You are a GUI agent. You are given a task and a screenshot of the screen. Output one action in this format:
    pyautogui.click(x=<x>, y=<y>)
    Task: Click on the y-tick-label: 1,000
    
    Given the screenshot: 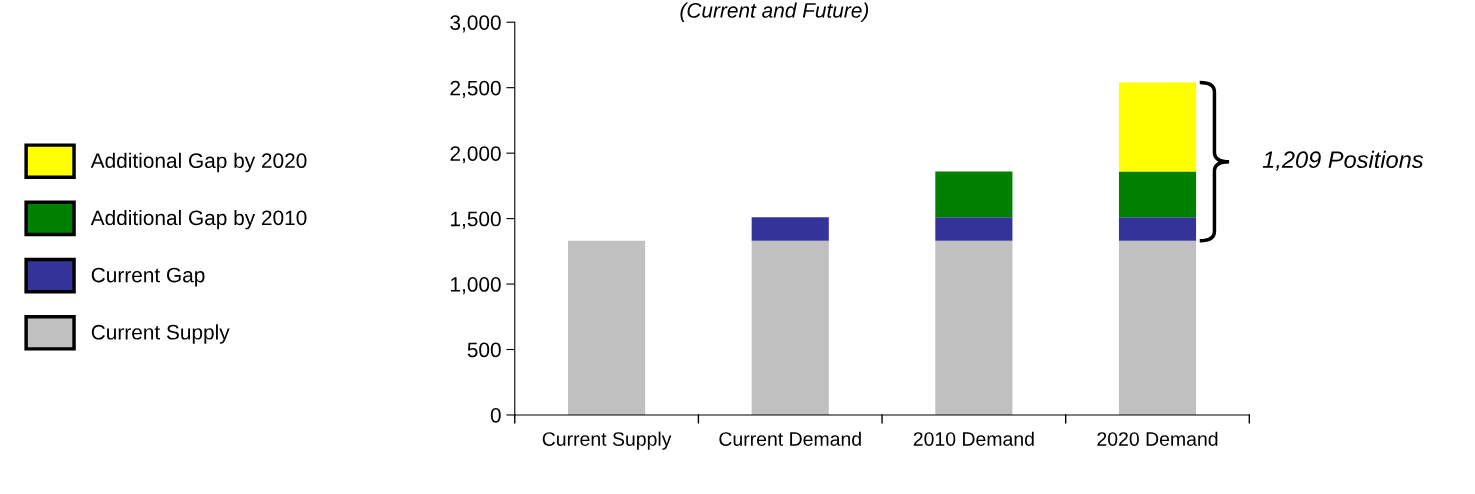 What is the action you would take?
    pyautogui.click(x=476, y=286)
    